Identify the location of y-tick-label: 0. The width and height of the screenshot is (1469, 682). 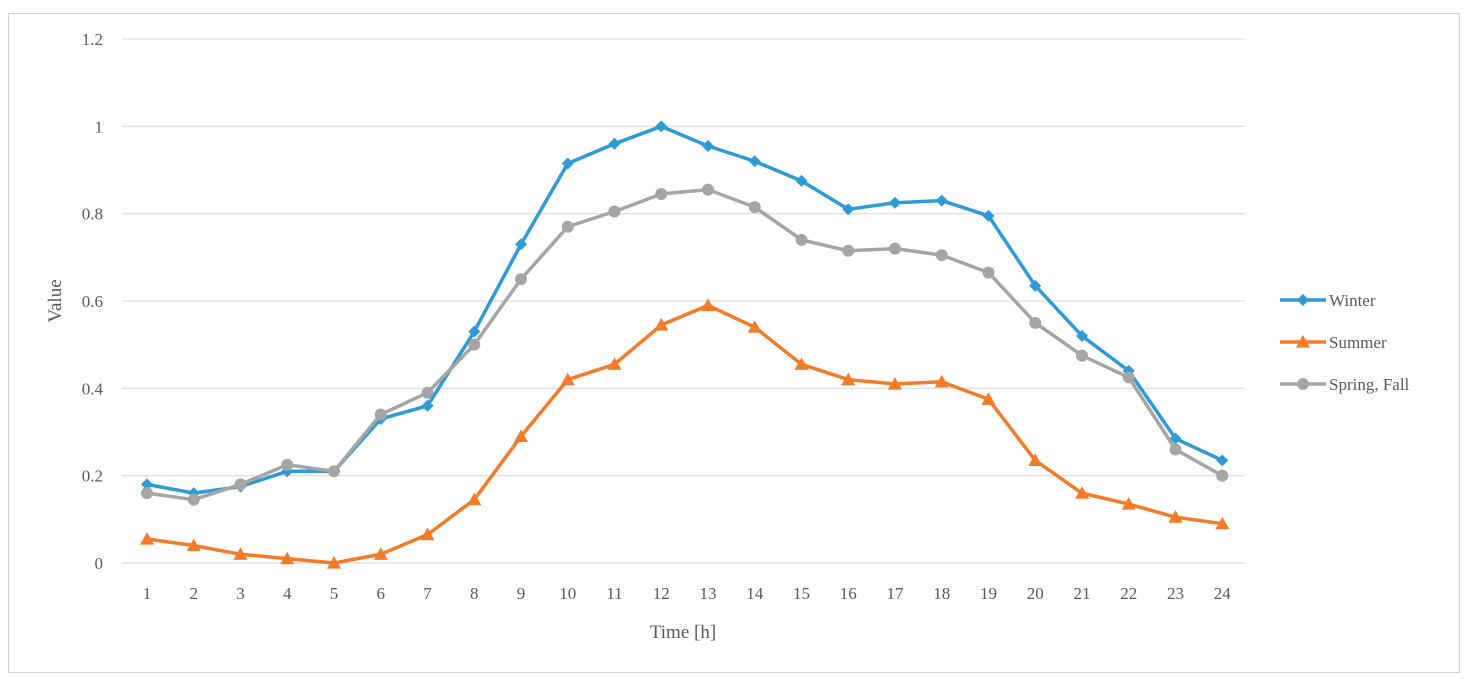
(99, 563).